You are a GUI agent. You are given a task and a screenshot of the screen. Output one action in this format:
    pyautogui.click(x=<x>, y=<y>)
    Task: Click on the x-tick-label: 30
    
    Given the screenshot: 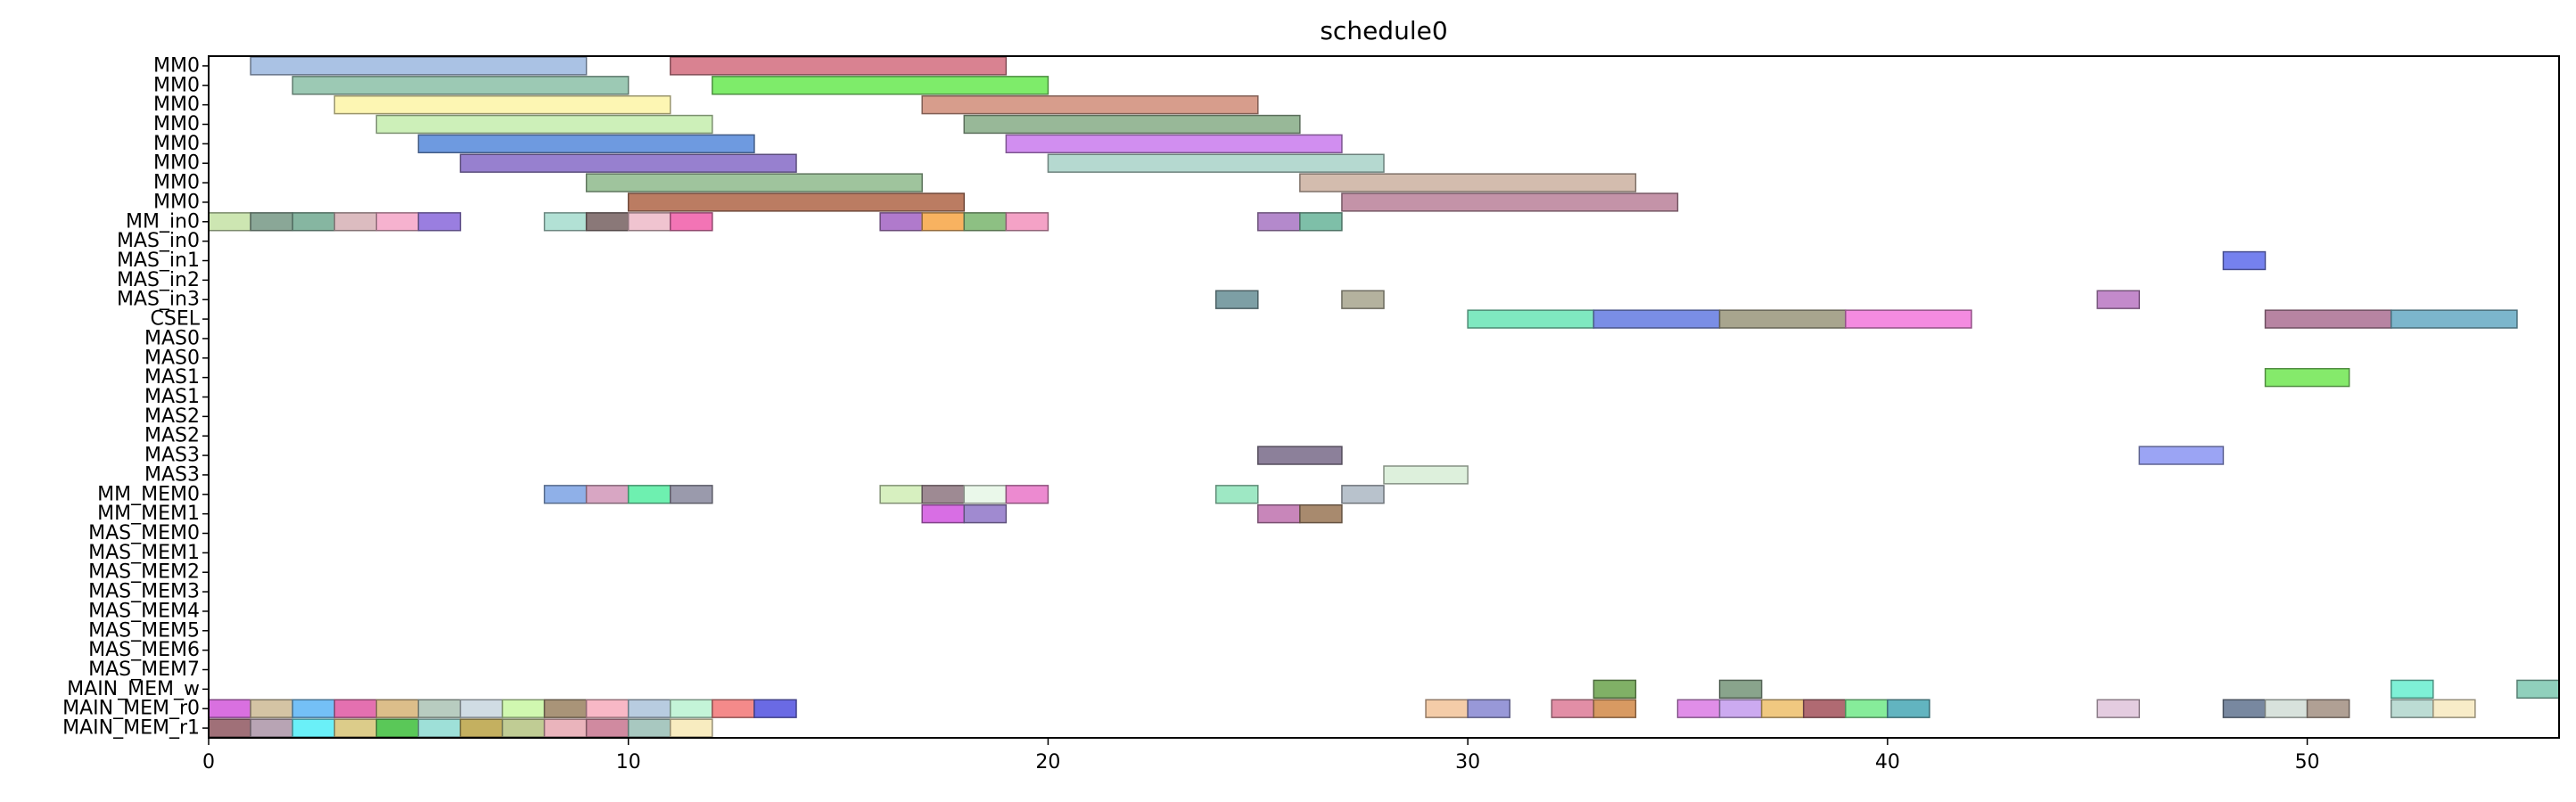 What is the action you would take?
    pyautogui.click(x=1467, y=762)
    